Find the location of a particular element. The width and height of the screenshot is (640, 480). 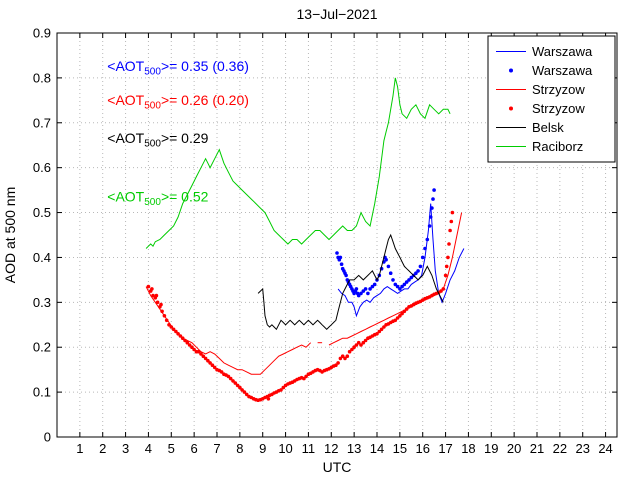

legend-label: Belsk is located at coordinates (548, 127).